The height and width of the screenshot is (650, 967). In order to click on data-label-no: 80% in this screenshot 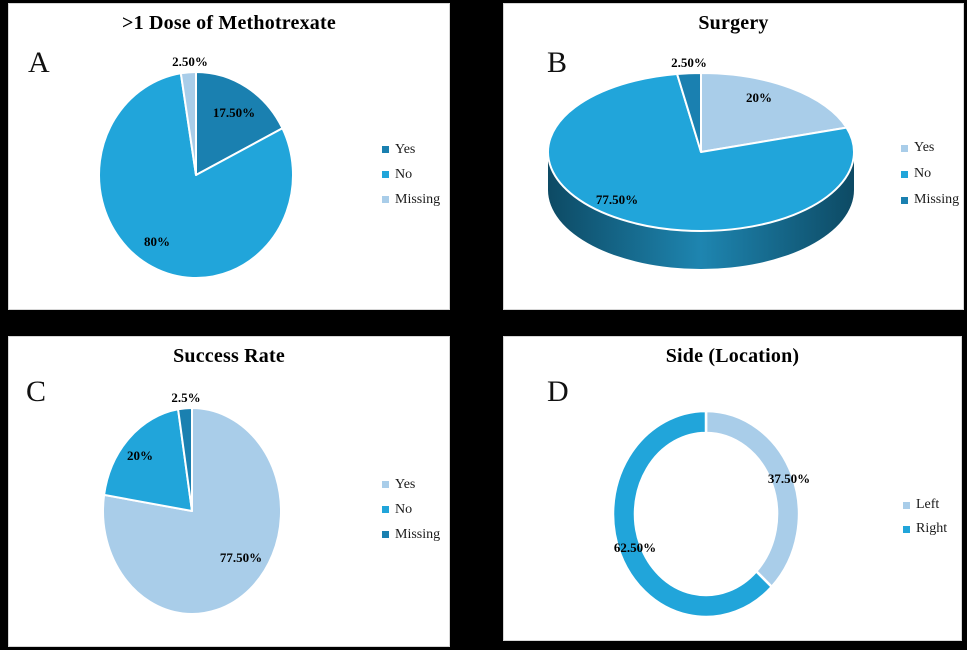, I will do `click(157, 241)`.